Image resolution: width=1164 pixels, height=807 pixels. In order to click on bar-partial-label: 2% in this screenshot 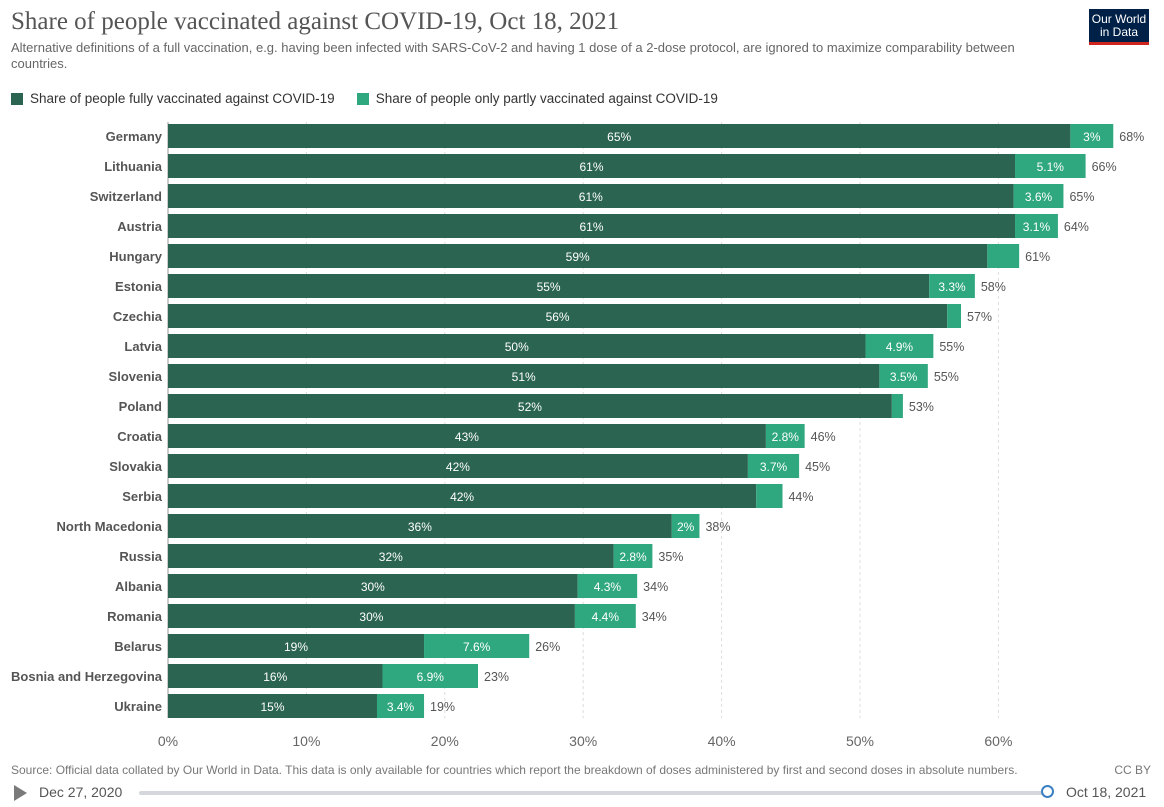, I will do `click(686, 527)`.